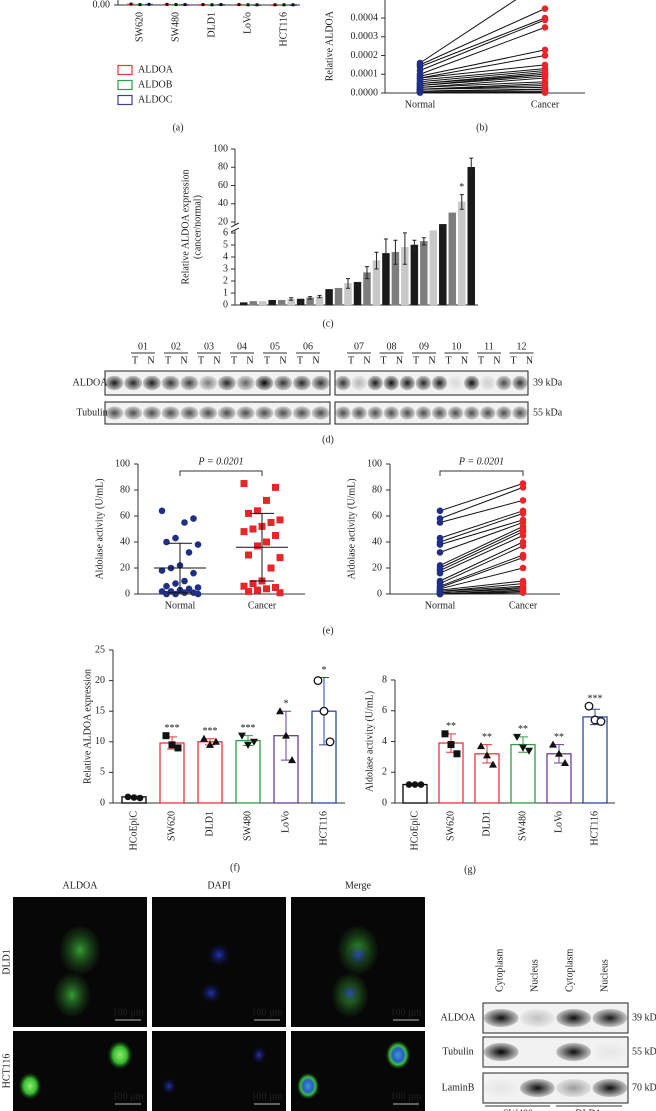  I want to click on column-label: ALDOA, so click(81, 885).